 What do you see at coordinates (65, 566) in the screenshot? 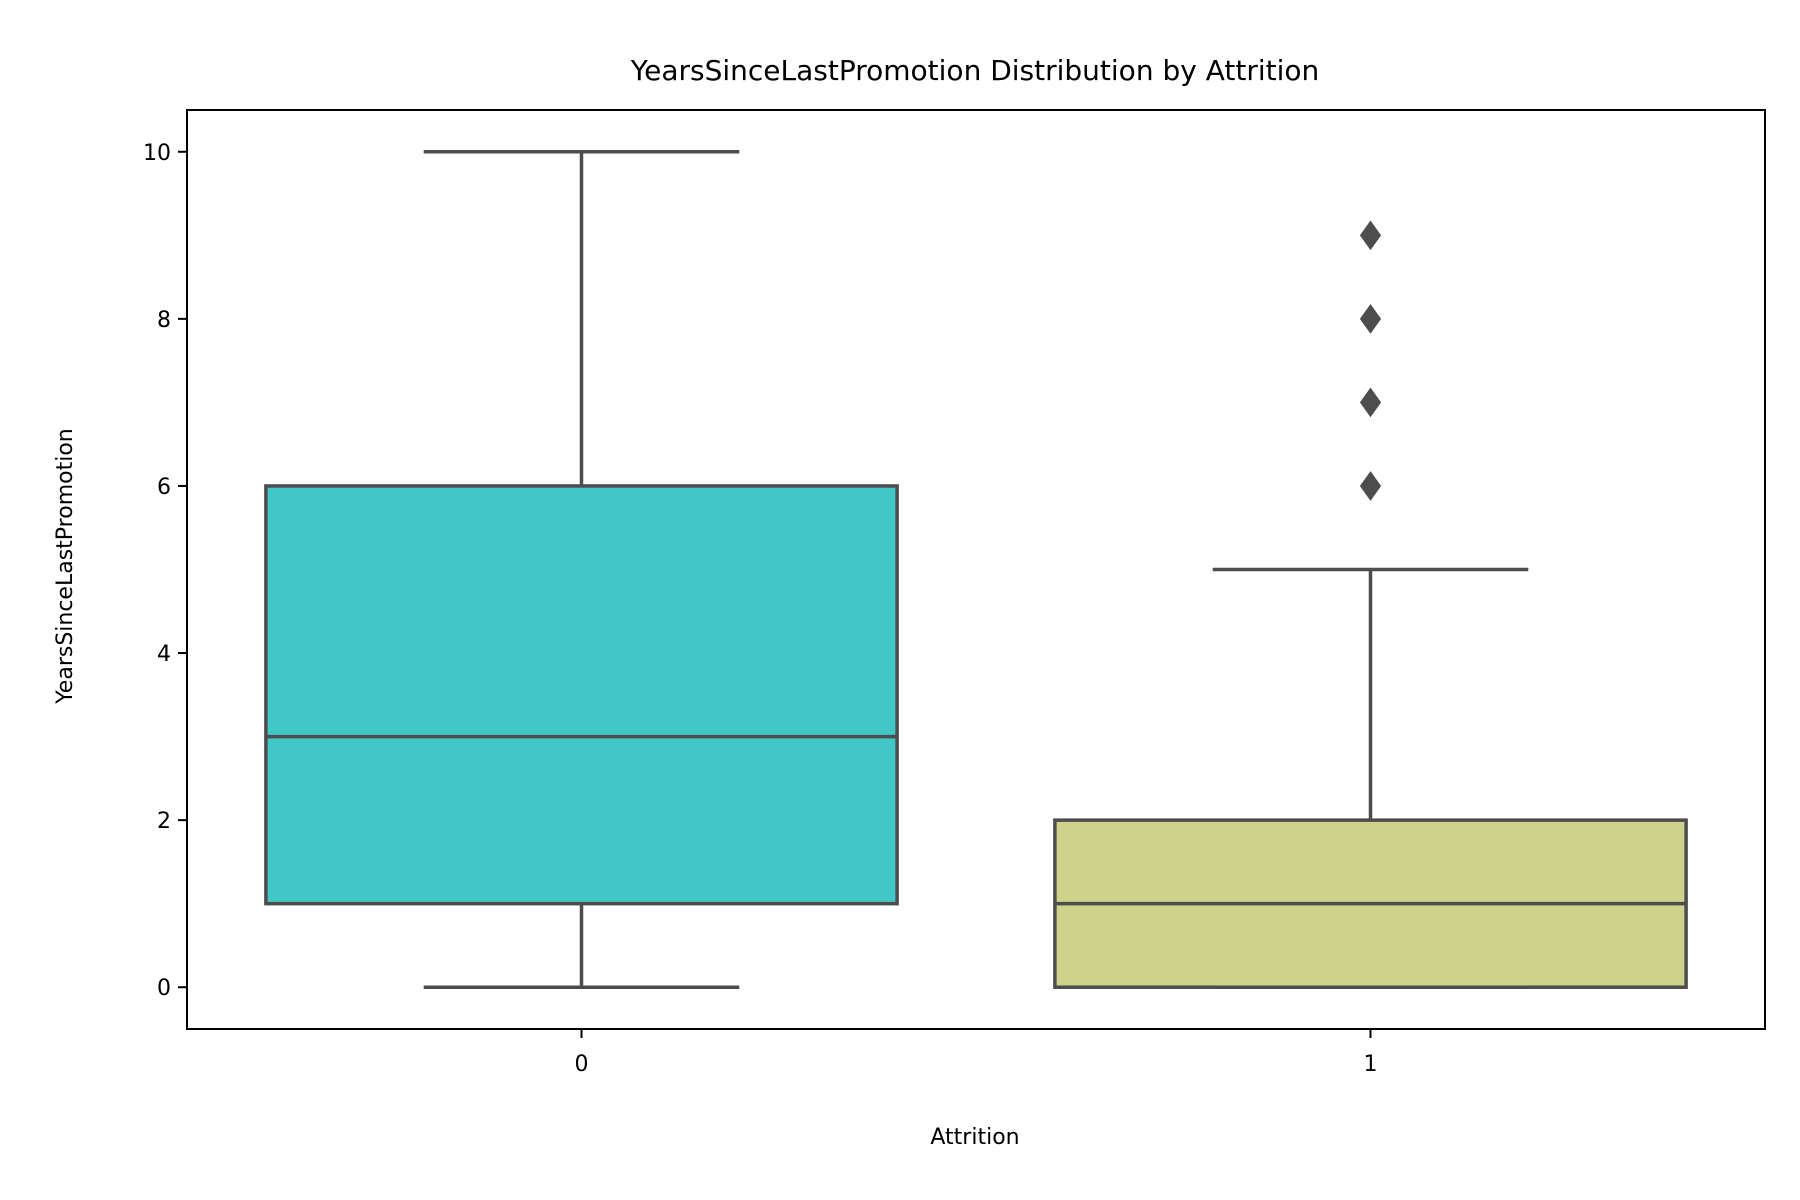
I see `y-axis-label: YearsSinceLastPromotion` at bounding box center [65, 566].